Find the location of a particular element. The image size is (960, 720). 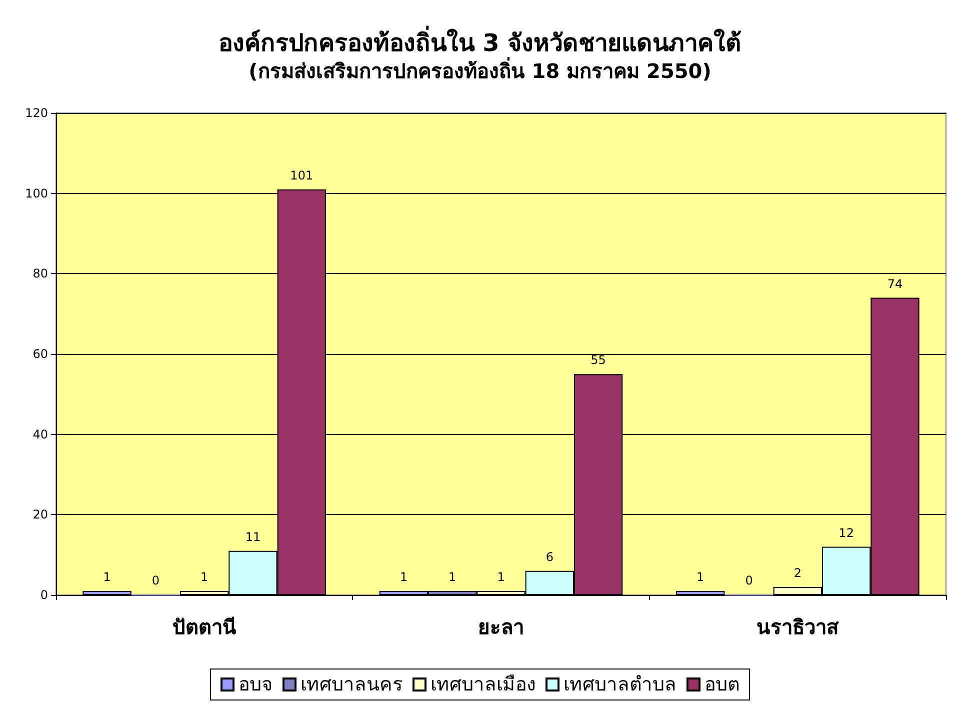

data-label: 11 is located at coordinates (253, 537).